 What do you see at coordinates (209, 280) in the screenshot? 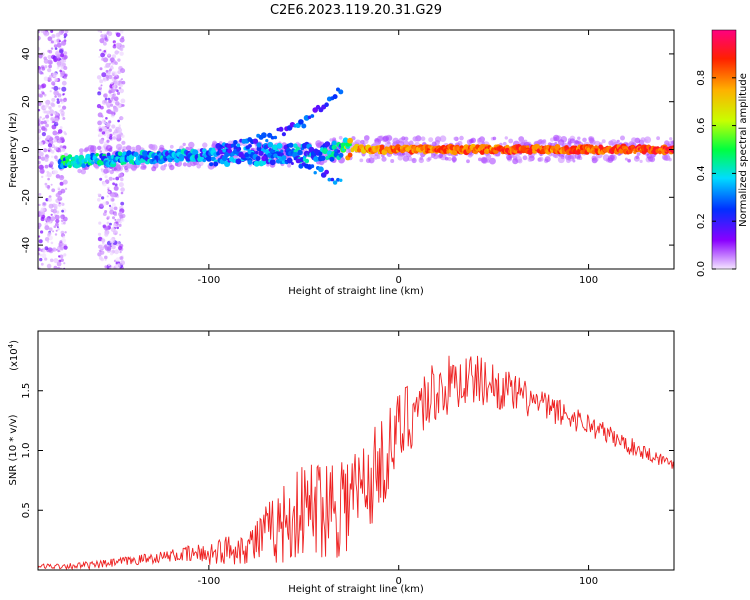
I see `spectrogram-x-tick-label: -100` at bounding box center [209, 280].